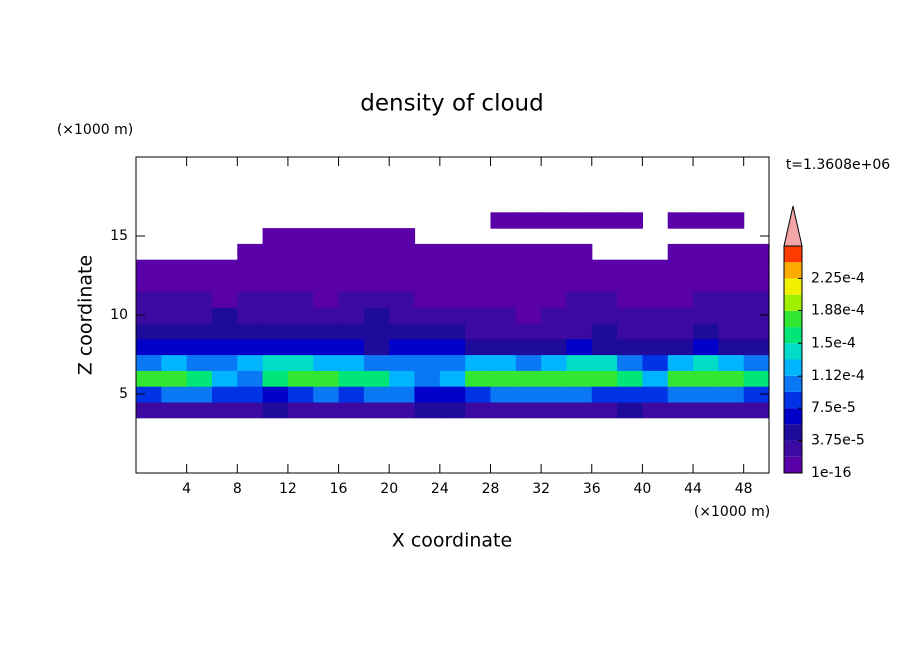  I want to click on y-axis-label: Z coordinate, so click(86, 315).